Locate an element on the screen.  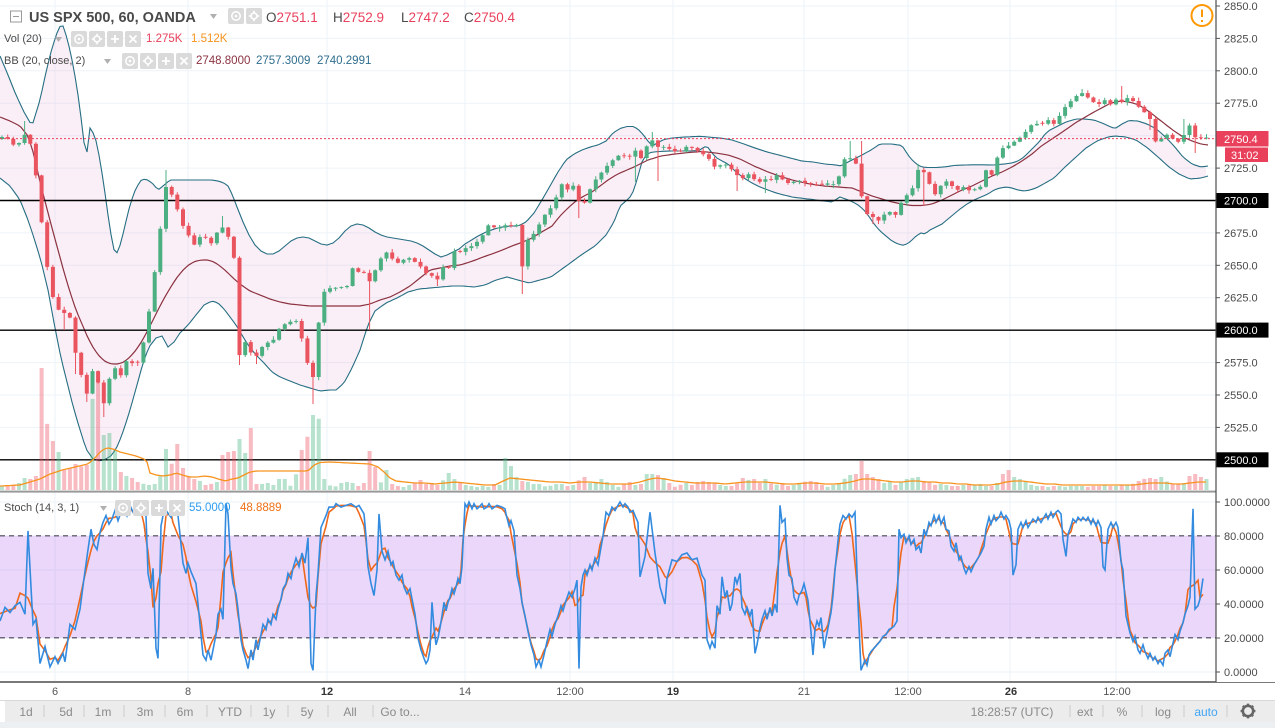
svg-text: 2800.0 is located at coordinates (1241, 72).